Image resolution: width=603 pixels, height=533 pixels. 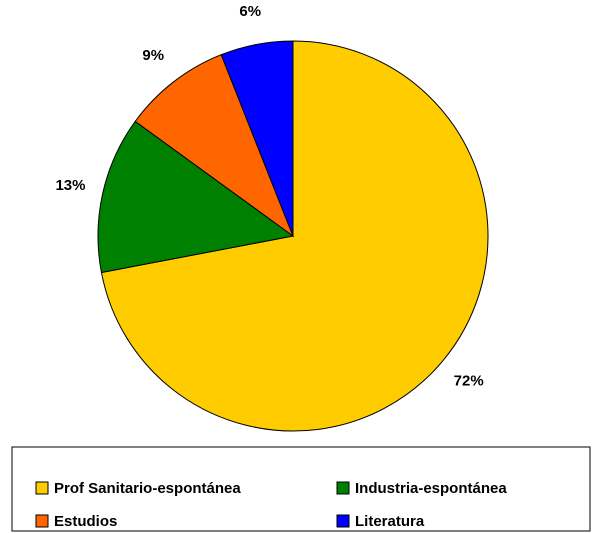 What do you see at coordinates (85, 521) in the screenshot?
I see `legend-label: Estudios` at bounding box center [85, 521].